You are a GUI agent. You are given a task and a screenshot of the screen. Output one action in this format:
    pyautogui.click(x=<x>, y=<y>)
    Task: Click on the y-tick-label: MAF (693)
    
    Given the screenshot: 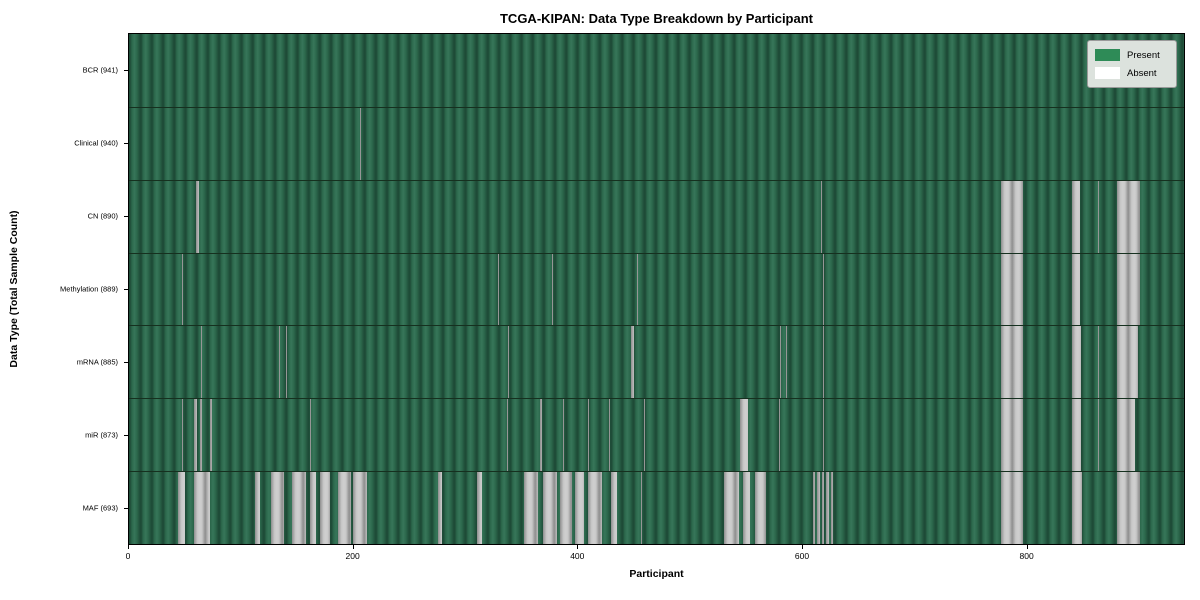 What is the action you would take?
    pyautogui.click(x=100, y=508)
    